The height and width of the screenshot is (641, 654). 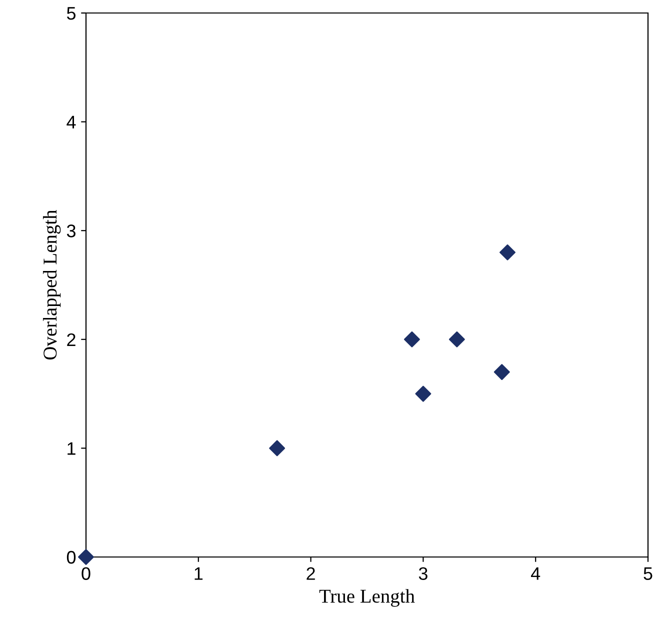 What do you see at coordinates (310, 573) in the screenshot?
I see `x-tick-label: 2` at bounding box center [310, 573].